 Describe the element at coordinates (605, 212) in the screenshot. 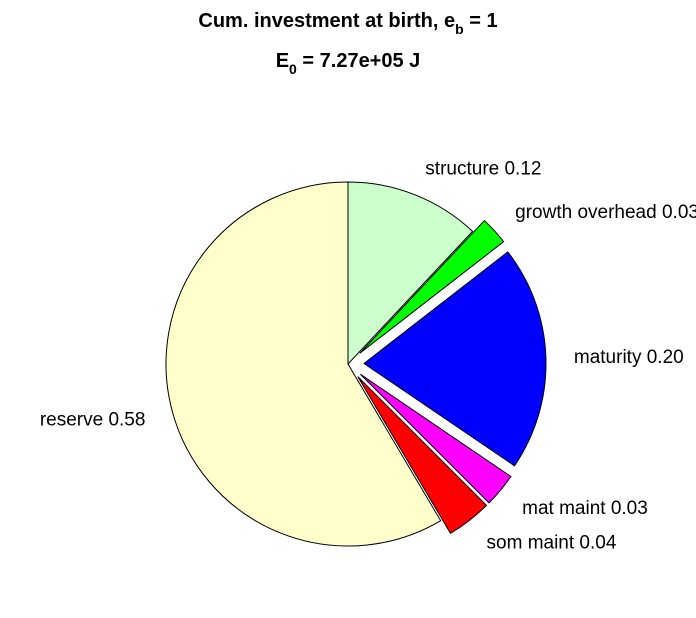

I see `pie-label-growth-overhead: growth overhead 0.03` at that location.